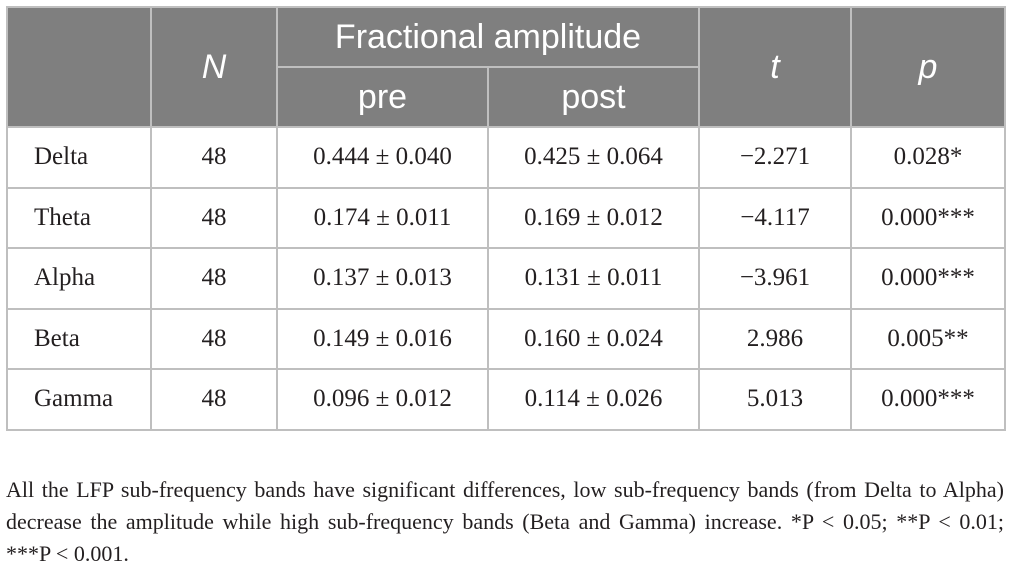 This screenshot has width=1012, height=570. Describe the element at coordinates (488, 37) in the screenshot. I see `header-fractional-amplitude: Fractional amplitude` at that location.